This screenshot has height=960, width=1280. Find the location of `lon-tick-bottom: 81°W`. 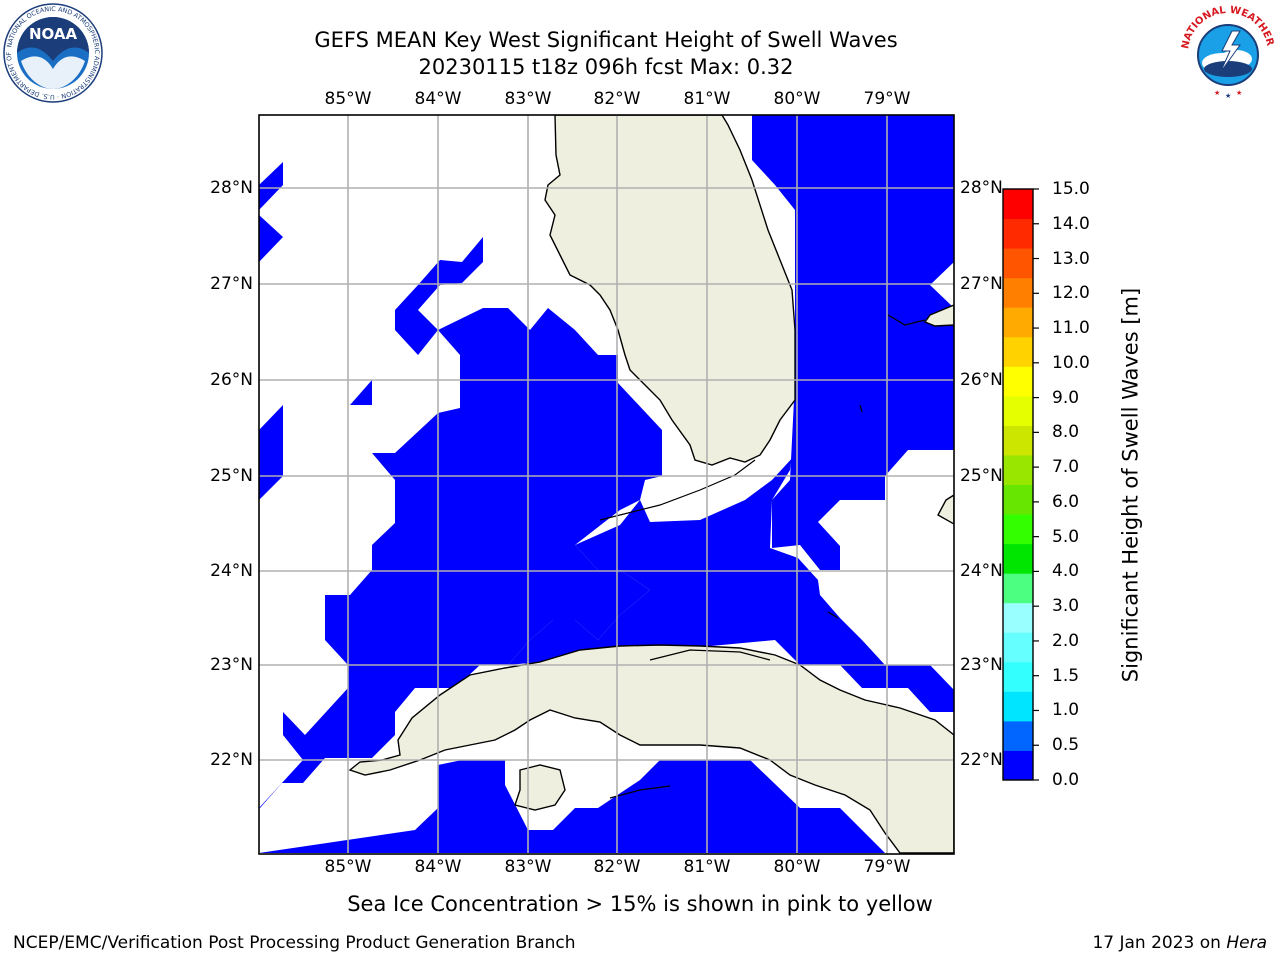

lon-tick-bottom: 81°W is located at coordinates (707, 867).